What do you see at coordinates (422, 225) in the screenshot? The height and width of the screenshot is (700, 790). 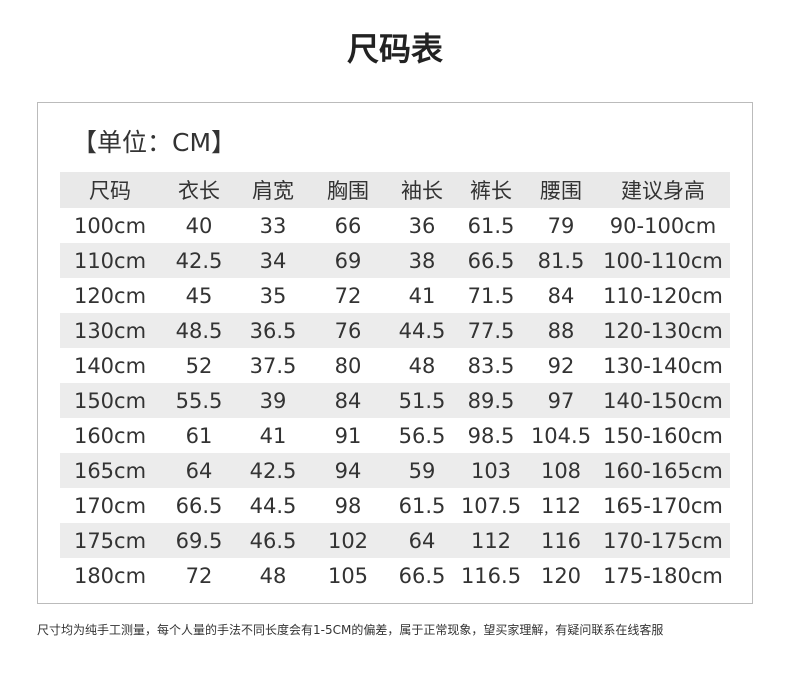 I see `table-cell: 36` at bounding box center [422, 225].